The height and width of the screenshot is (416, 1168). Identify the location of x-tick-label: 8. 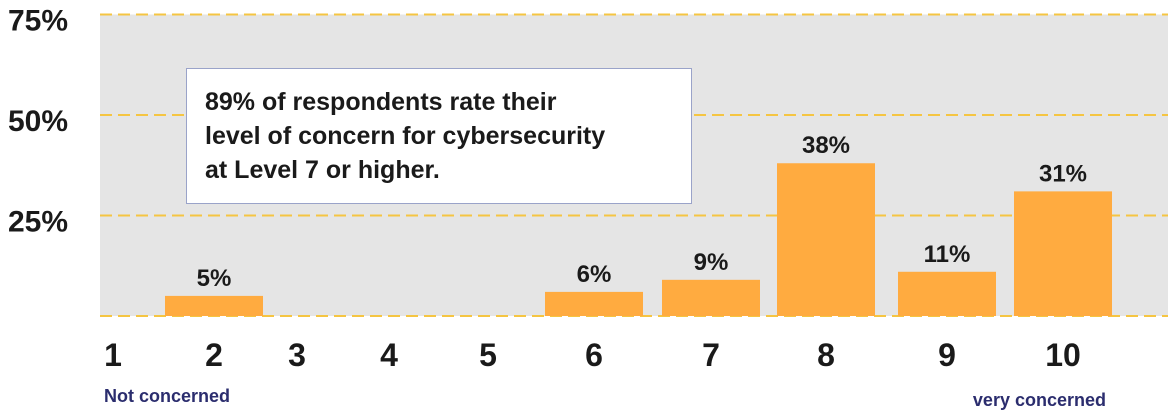
(826, 355).